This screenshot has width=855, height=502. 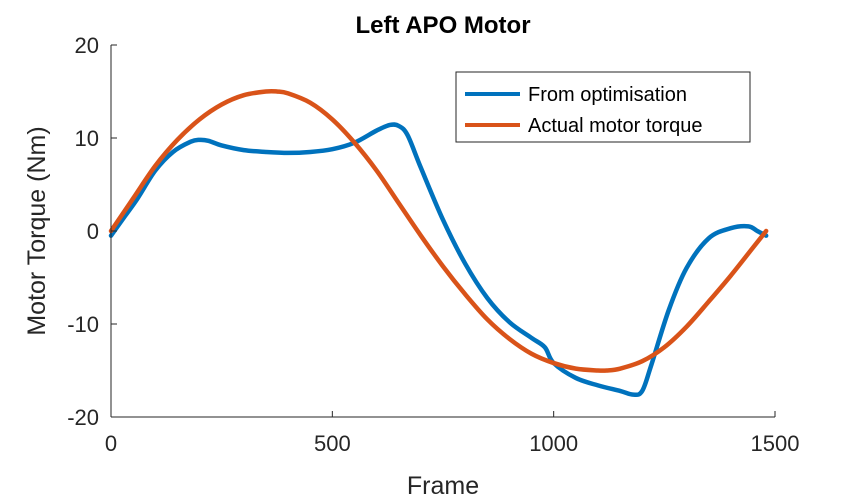 What do you see at coordinates (442, 25) in the screenshot?
I see `chart-title: Left APO Motor` at bounding box center [442, 25].